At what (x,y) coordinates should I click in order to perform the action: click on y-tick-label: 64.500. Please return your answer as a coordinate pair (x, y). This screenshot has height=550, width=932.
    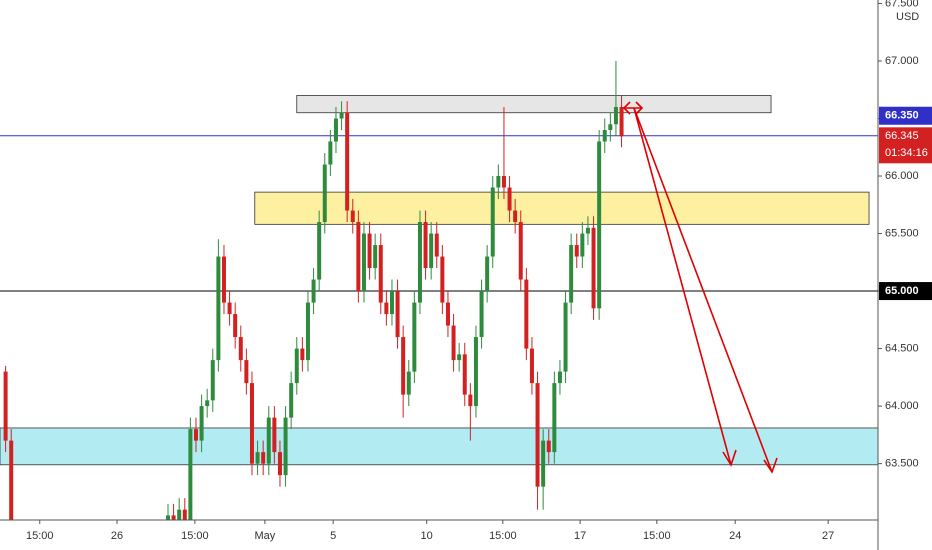
    Looking at the image, I should click on (902, 348).